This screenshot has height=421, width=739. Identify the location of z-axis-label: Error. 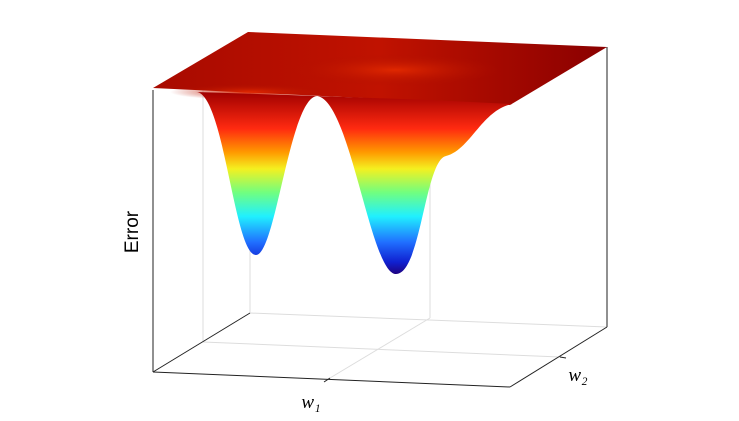
(132, 231).